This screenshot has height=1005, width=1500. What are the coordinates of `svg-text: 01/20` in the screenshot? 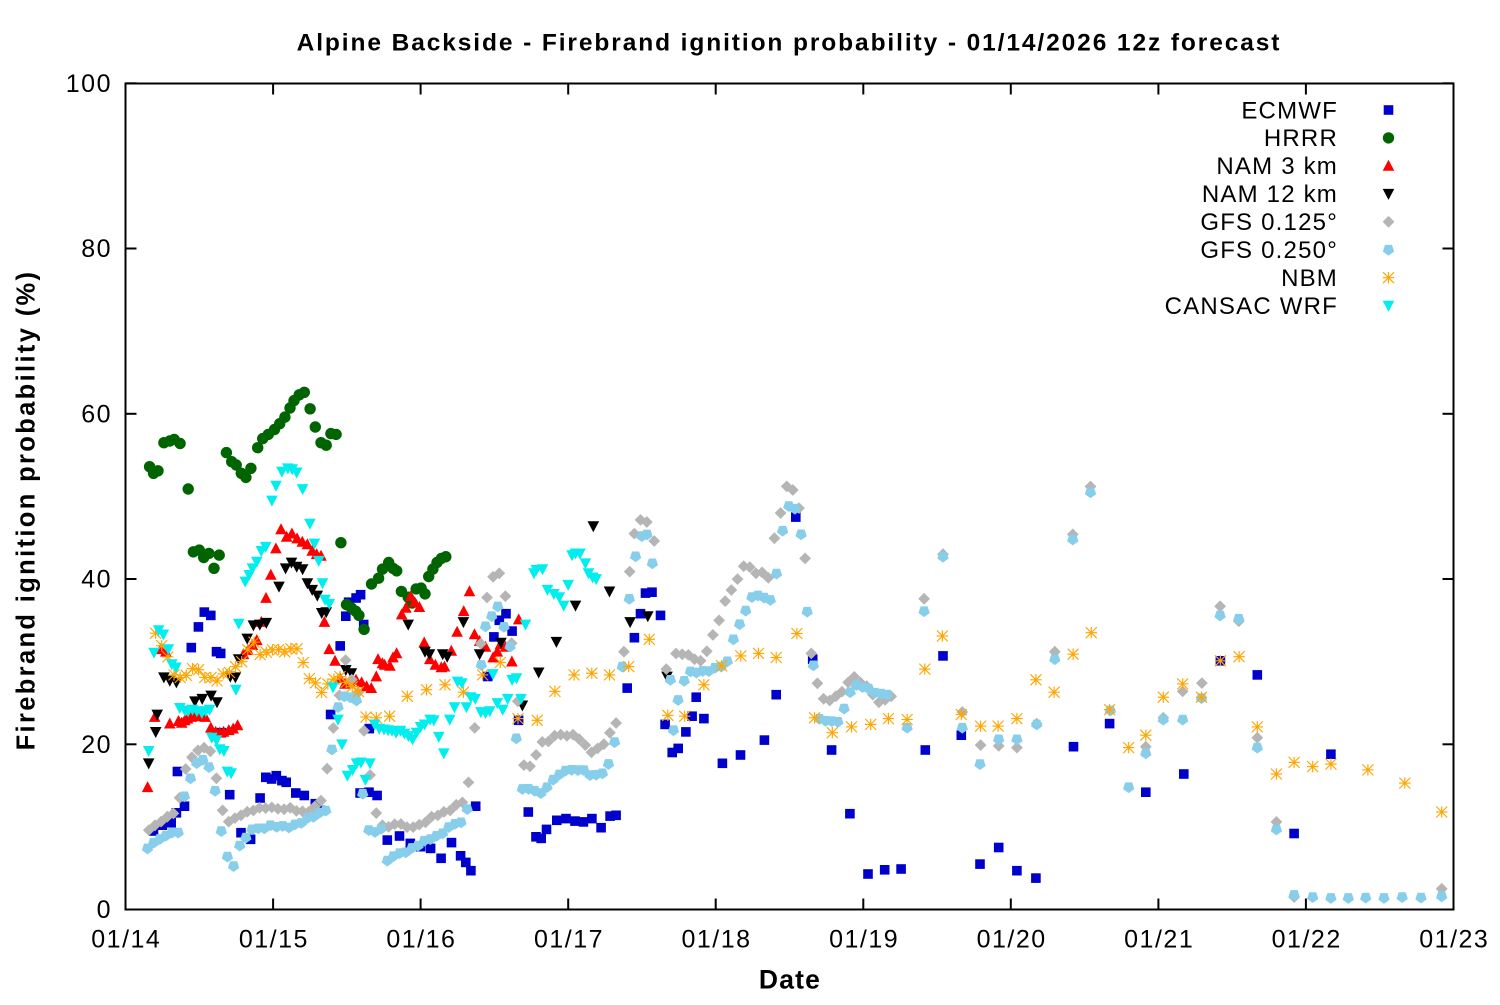 It's located at (1012, 940).